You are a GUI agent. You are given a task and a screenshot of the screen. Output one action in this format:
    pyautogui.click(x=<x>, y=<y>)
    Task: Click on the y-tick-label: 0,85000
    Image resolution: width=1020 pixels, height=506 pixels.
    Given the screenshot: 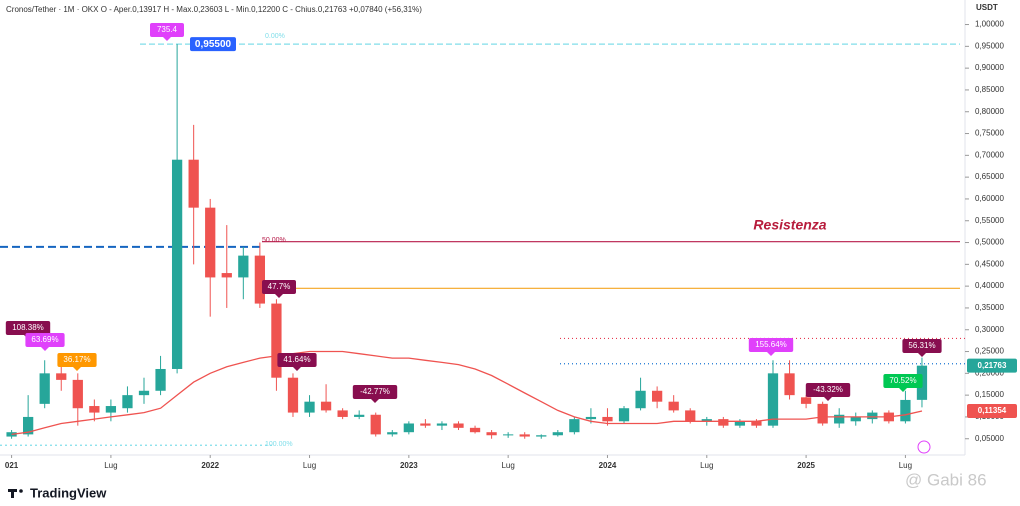 What is the action you would take?
    pyautogui.click(x=989, y=89)
    